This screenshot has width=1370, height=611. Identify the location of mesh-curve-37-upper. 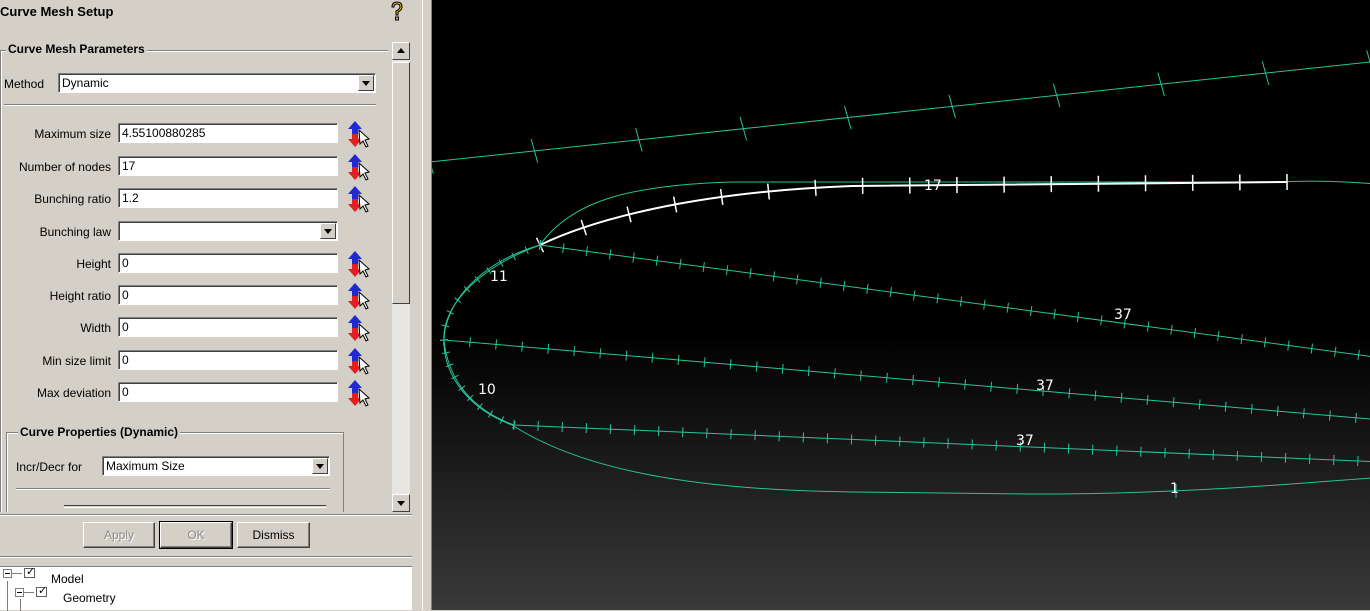
(955, 301).